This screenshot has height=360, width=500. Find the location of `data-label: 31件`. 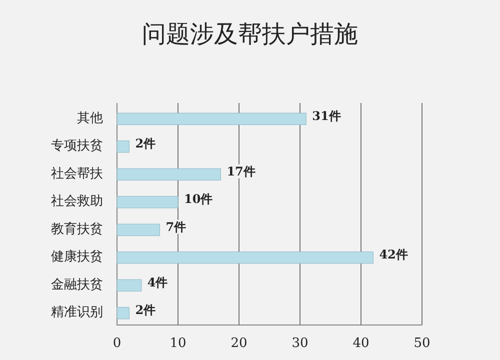

data-label: 31件 is located at coordinates (326, 115).